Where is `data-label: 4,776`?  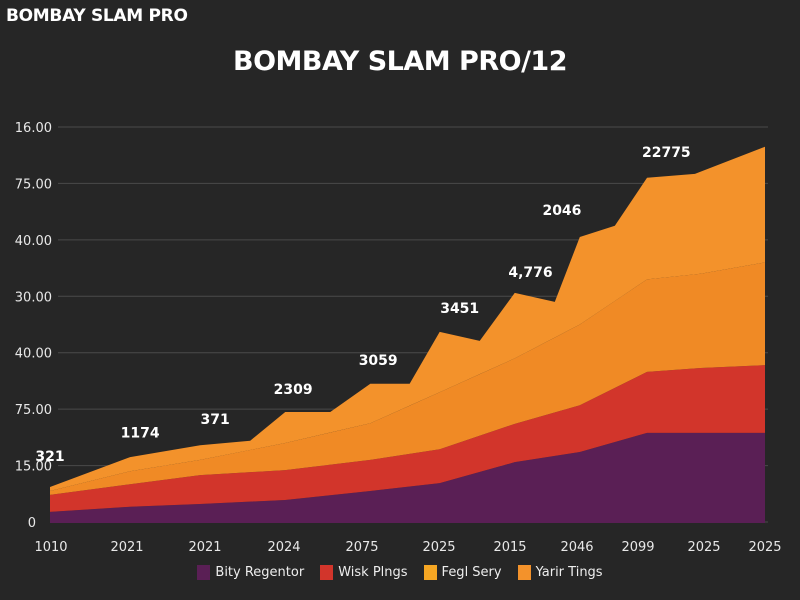
data-label: 4,776 is located at coordinates (530, 273).